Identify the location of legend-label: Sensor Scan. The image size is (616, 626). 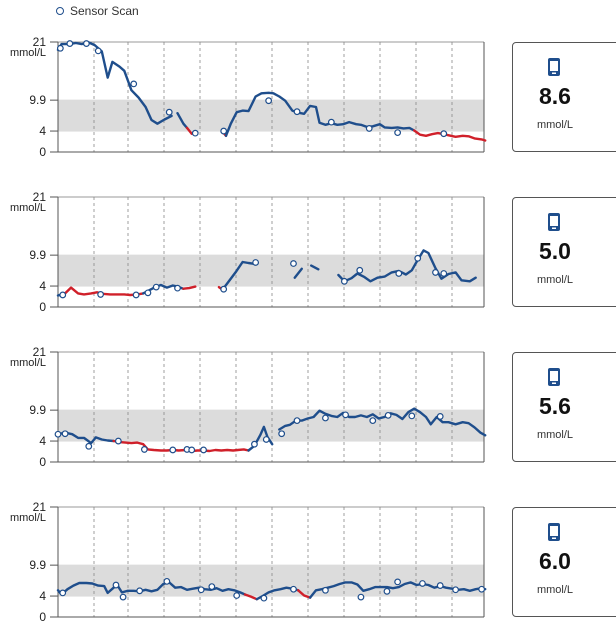
(104, 11).